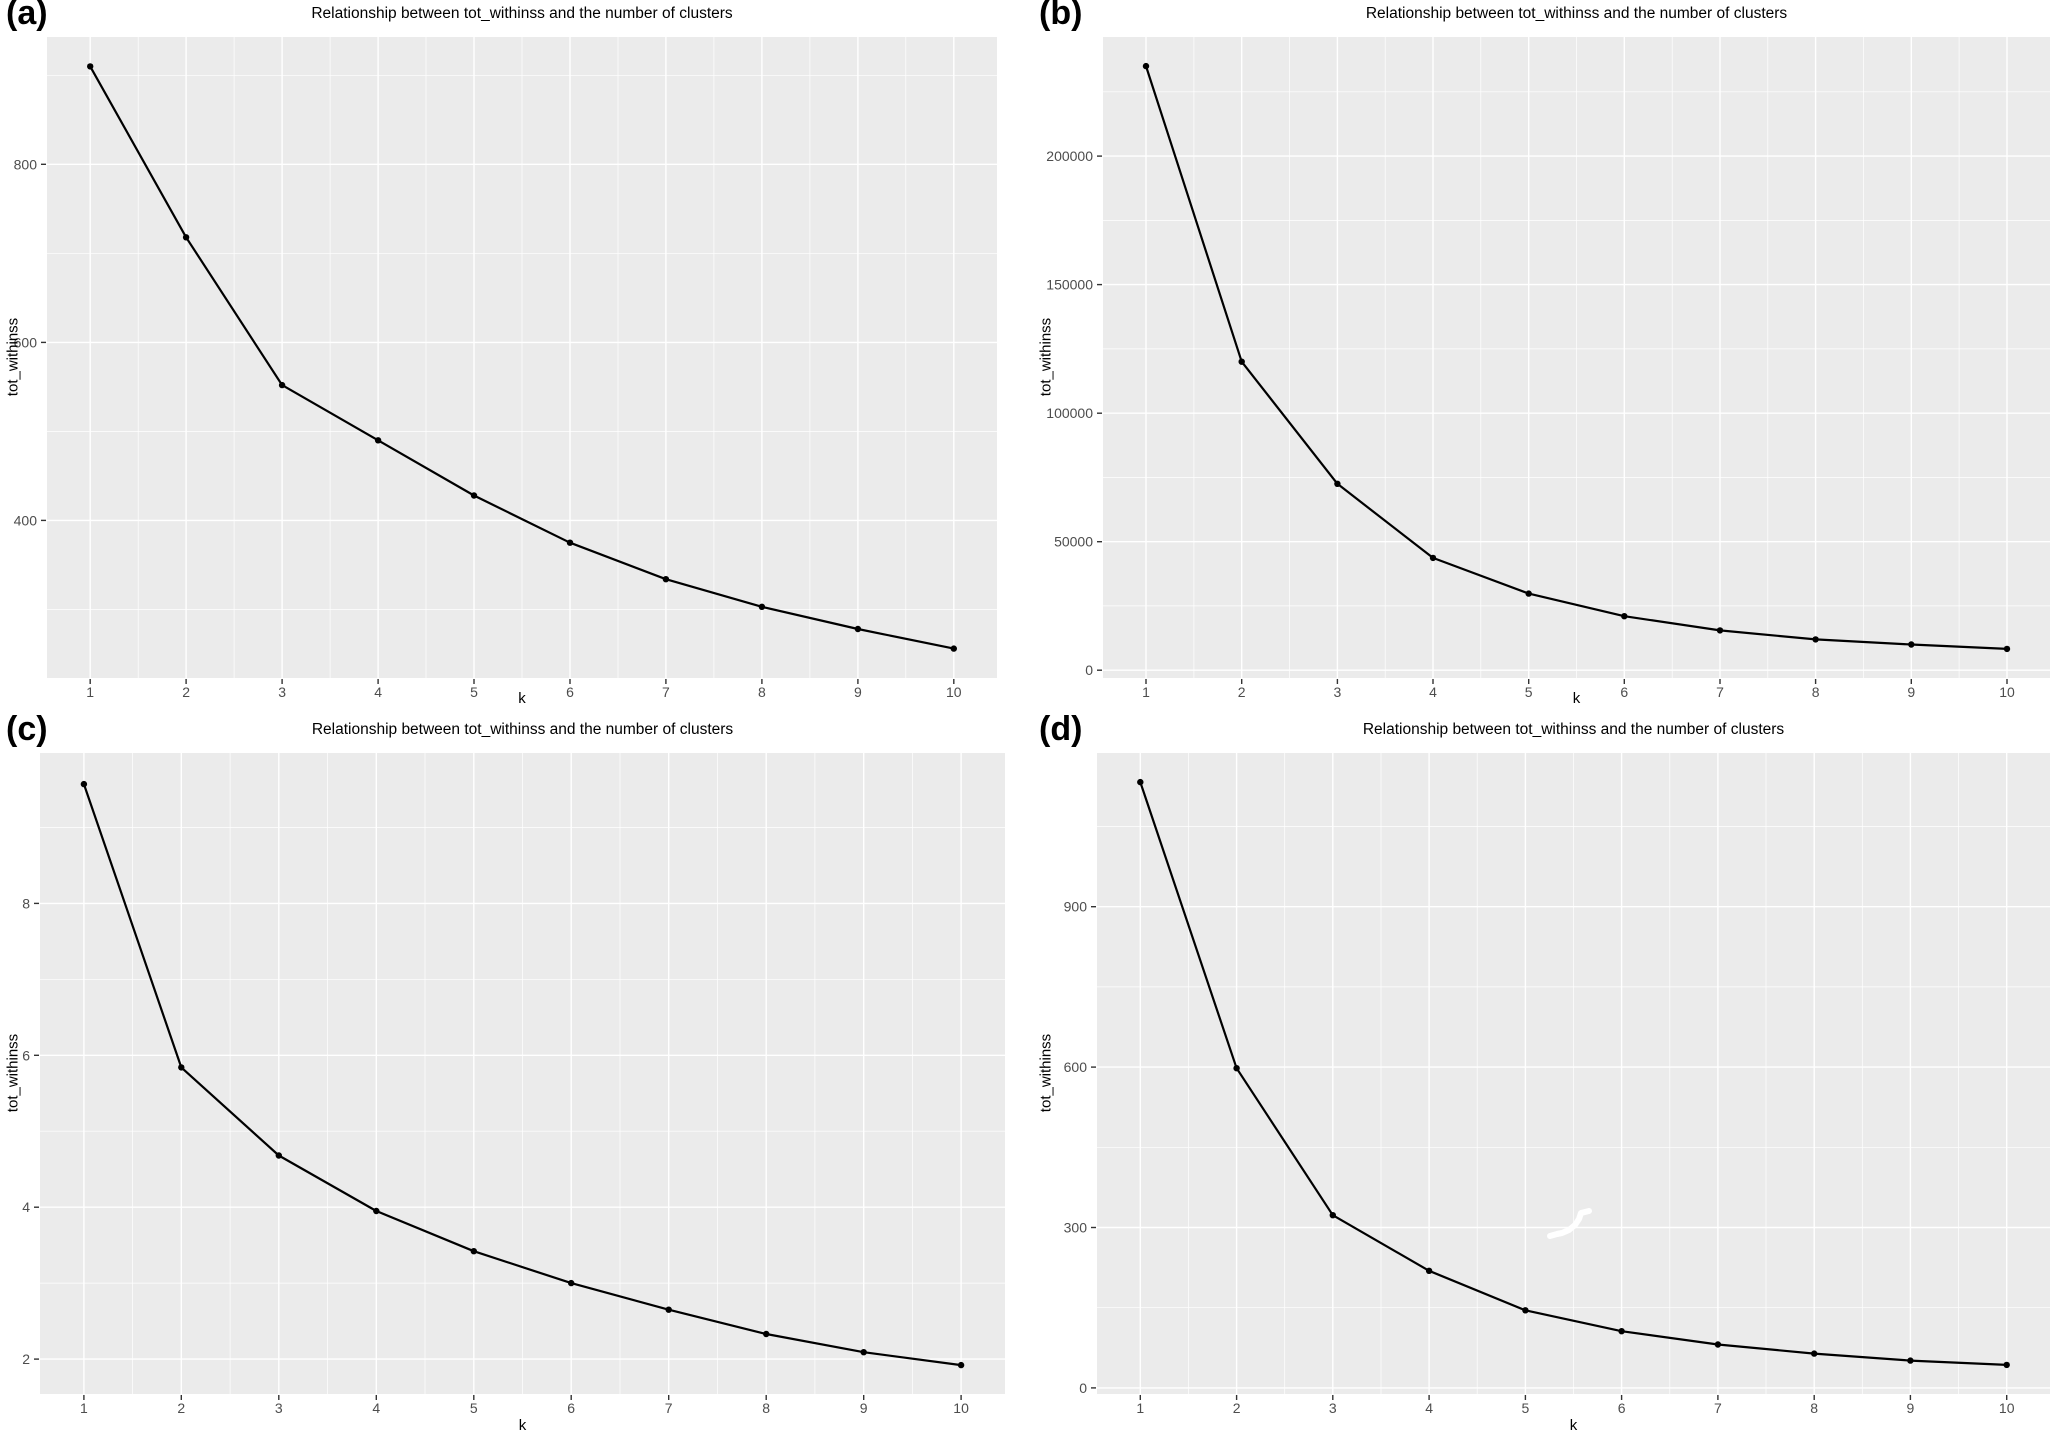 The image size is (2067, 1434). Describe the element at coordinates (26, 164) in the screenshot. I see `svg-text: 800` at that location.